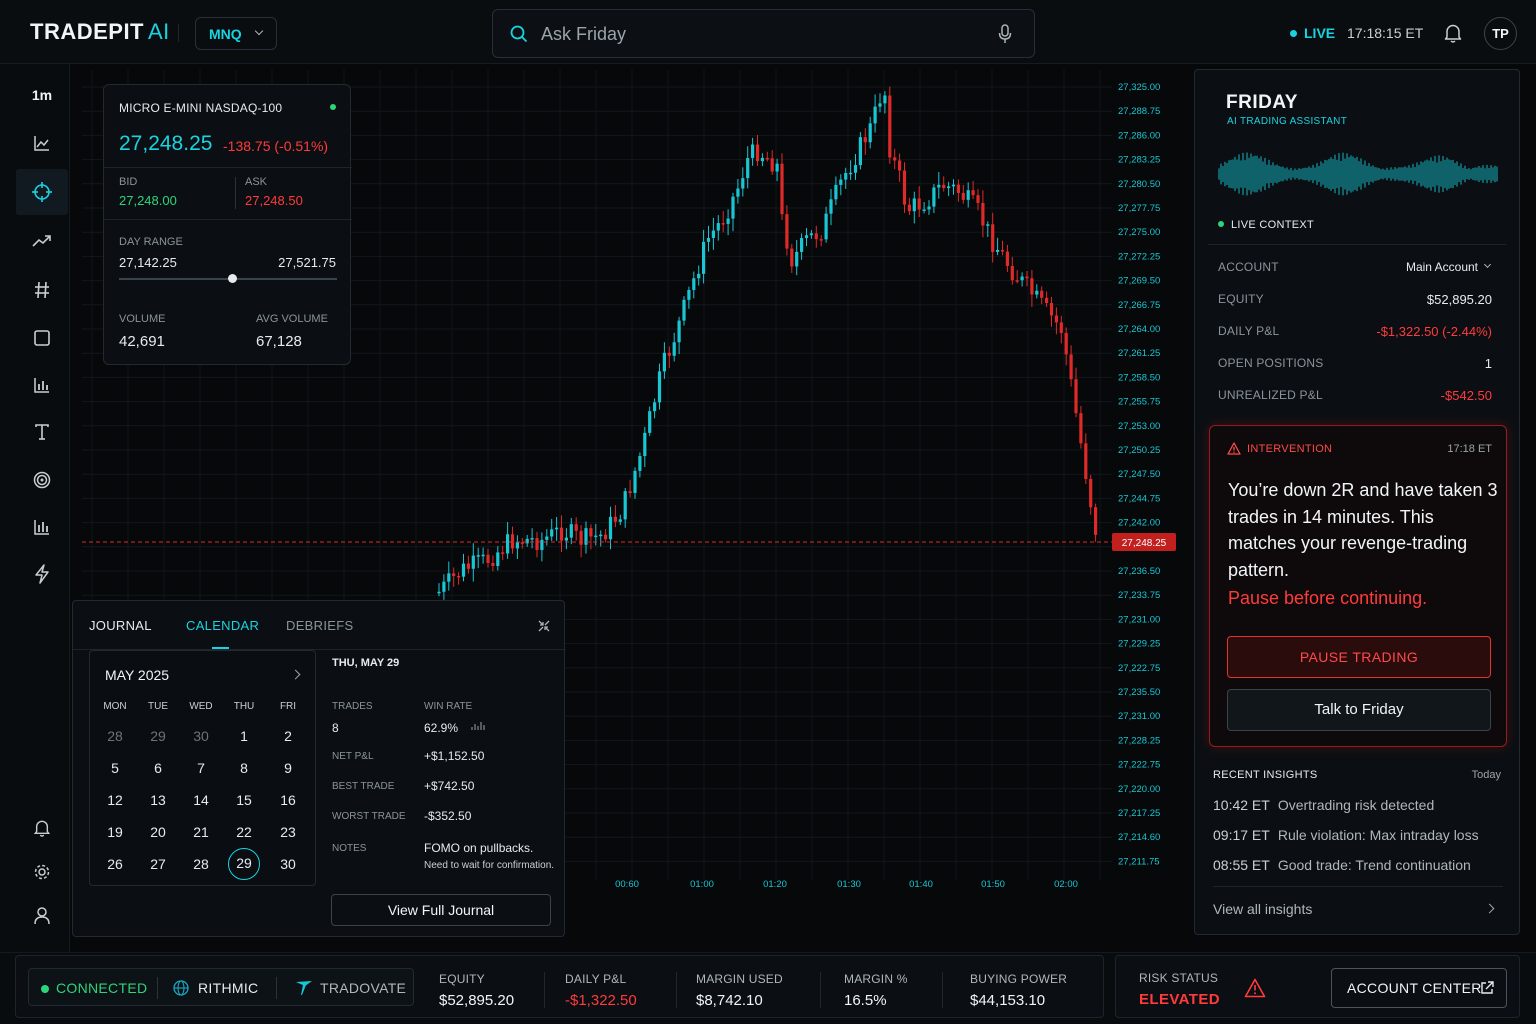  Describe the element at coordinates (201, 800) in the screenshot. I see `calendar-day: 14` at that location.